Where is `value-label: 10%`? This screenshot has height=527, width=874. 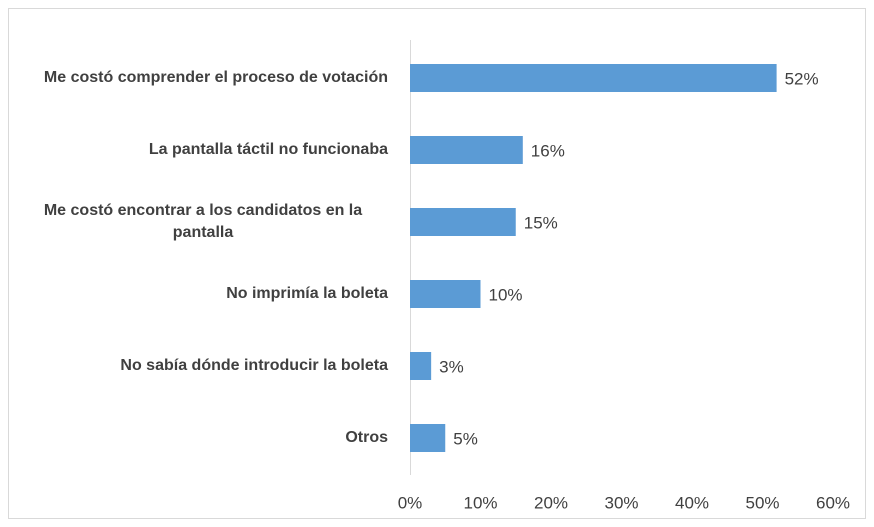
value-label: 10% is located at coordinates (506, 294).